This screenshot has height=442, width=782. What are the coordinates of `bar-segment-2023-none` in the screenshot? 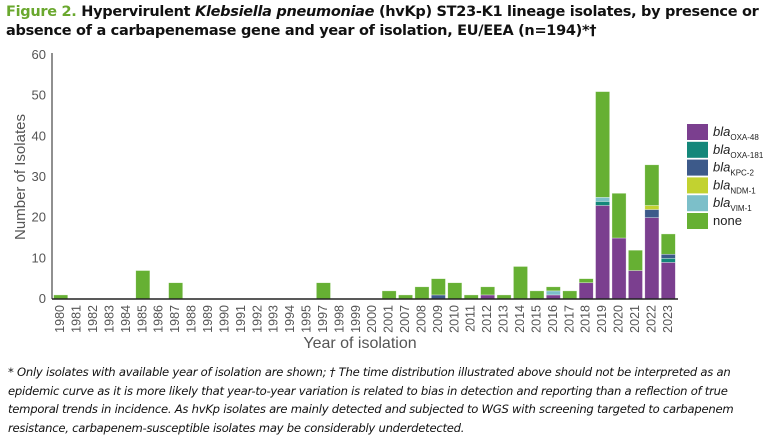 It's located at (668, 244).